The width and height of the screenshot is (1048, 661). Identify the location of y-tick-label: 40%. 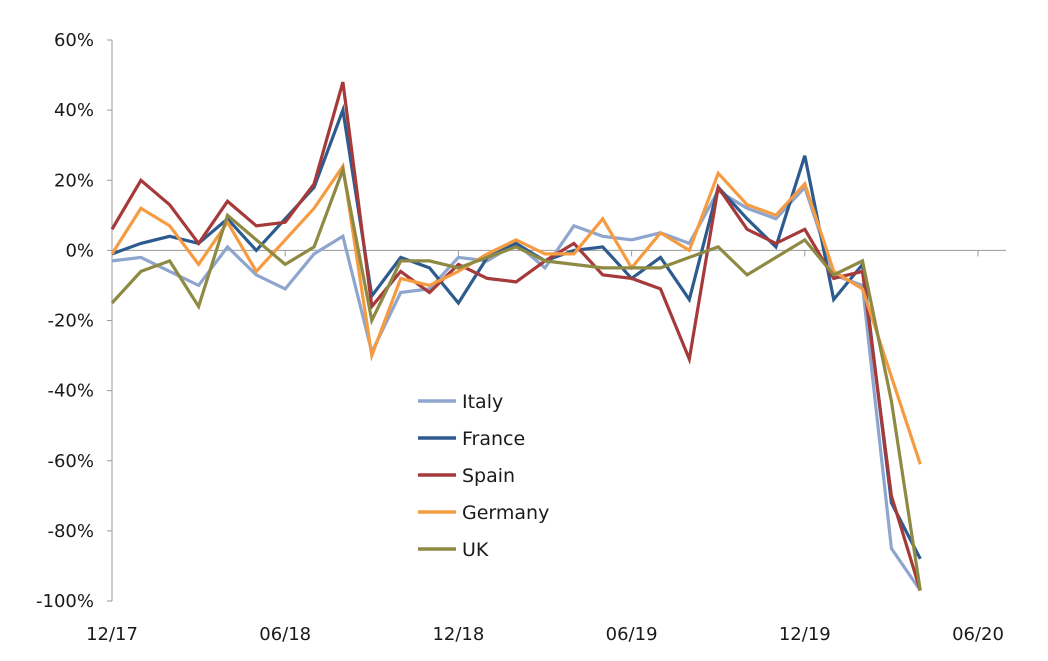
(74, 110).